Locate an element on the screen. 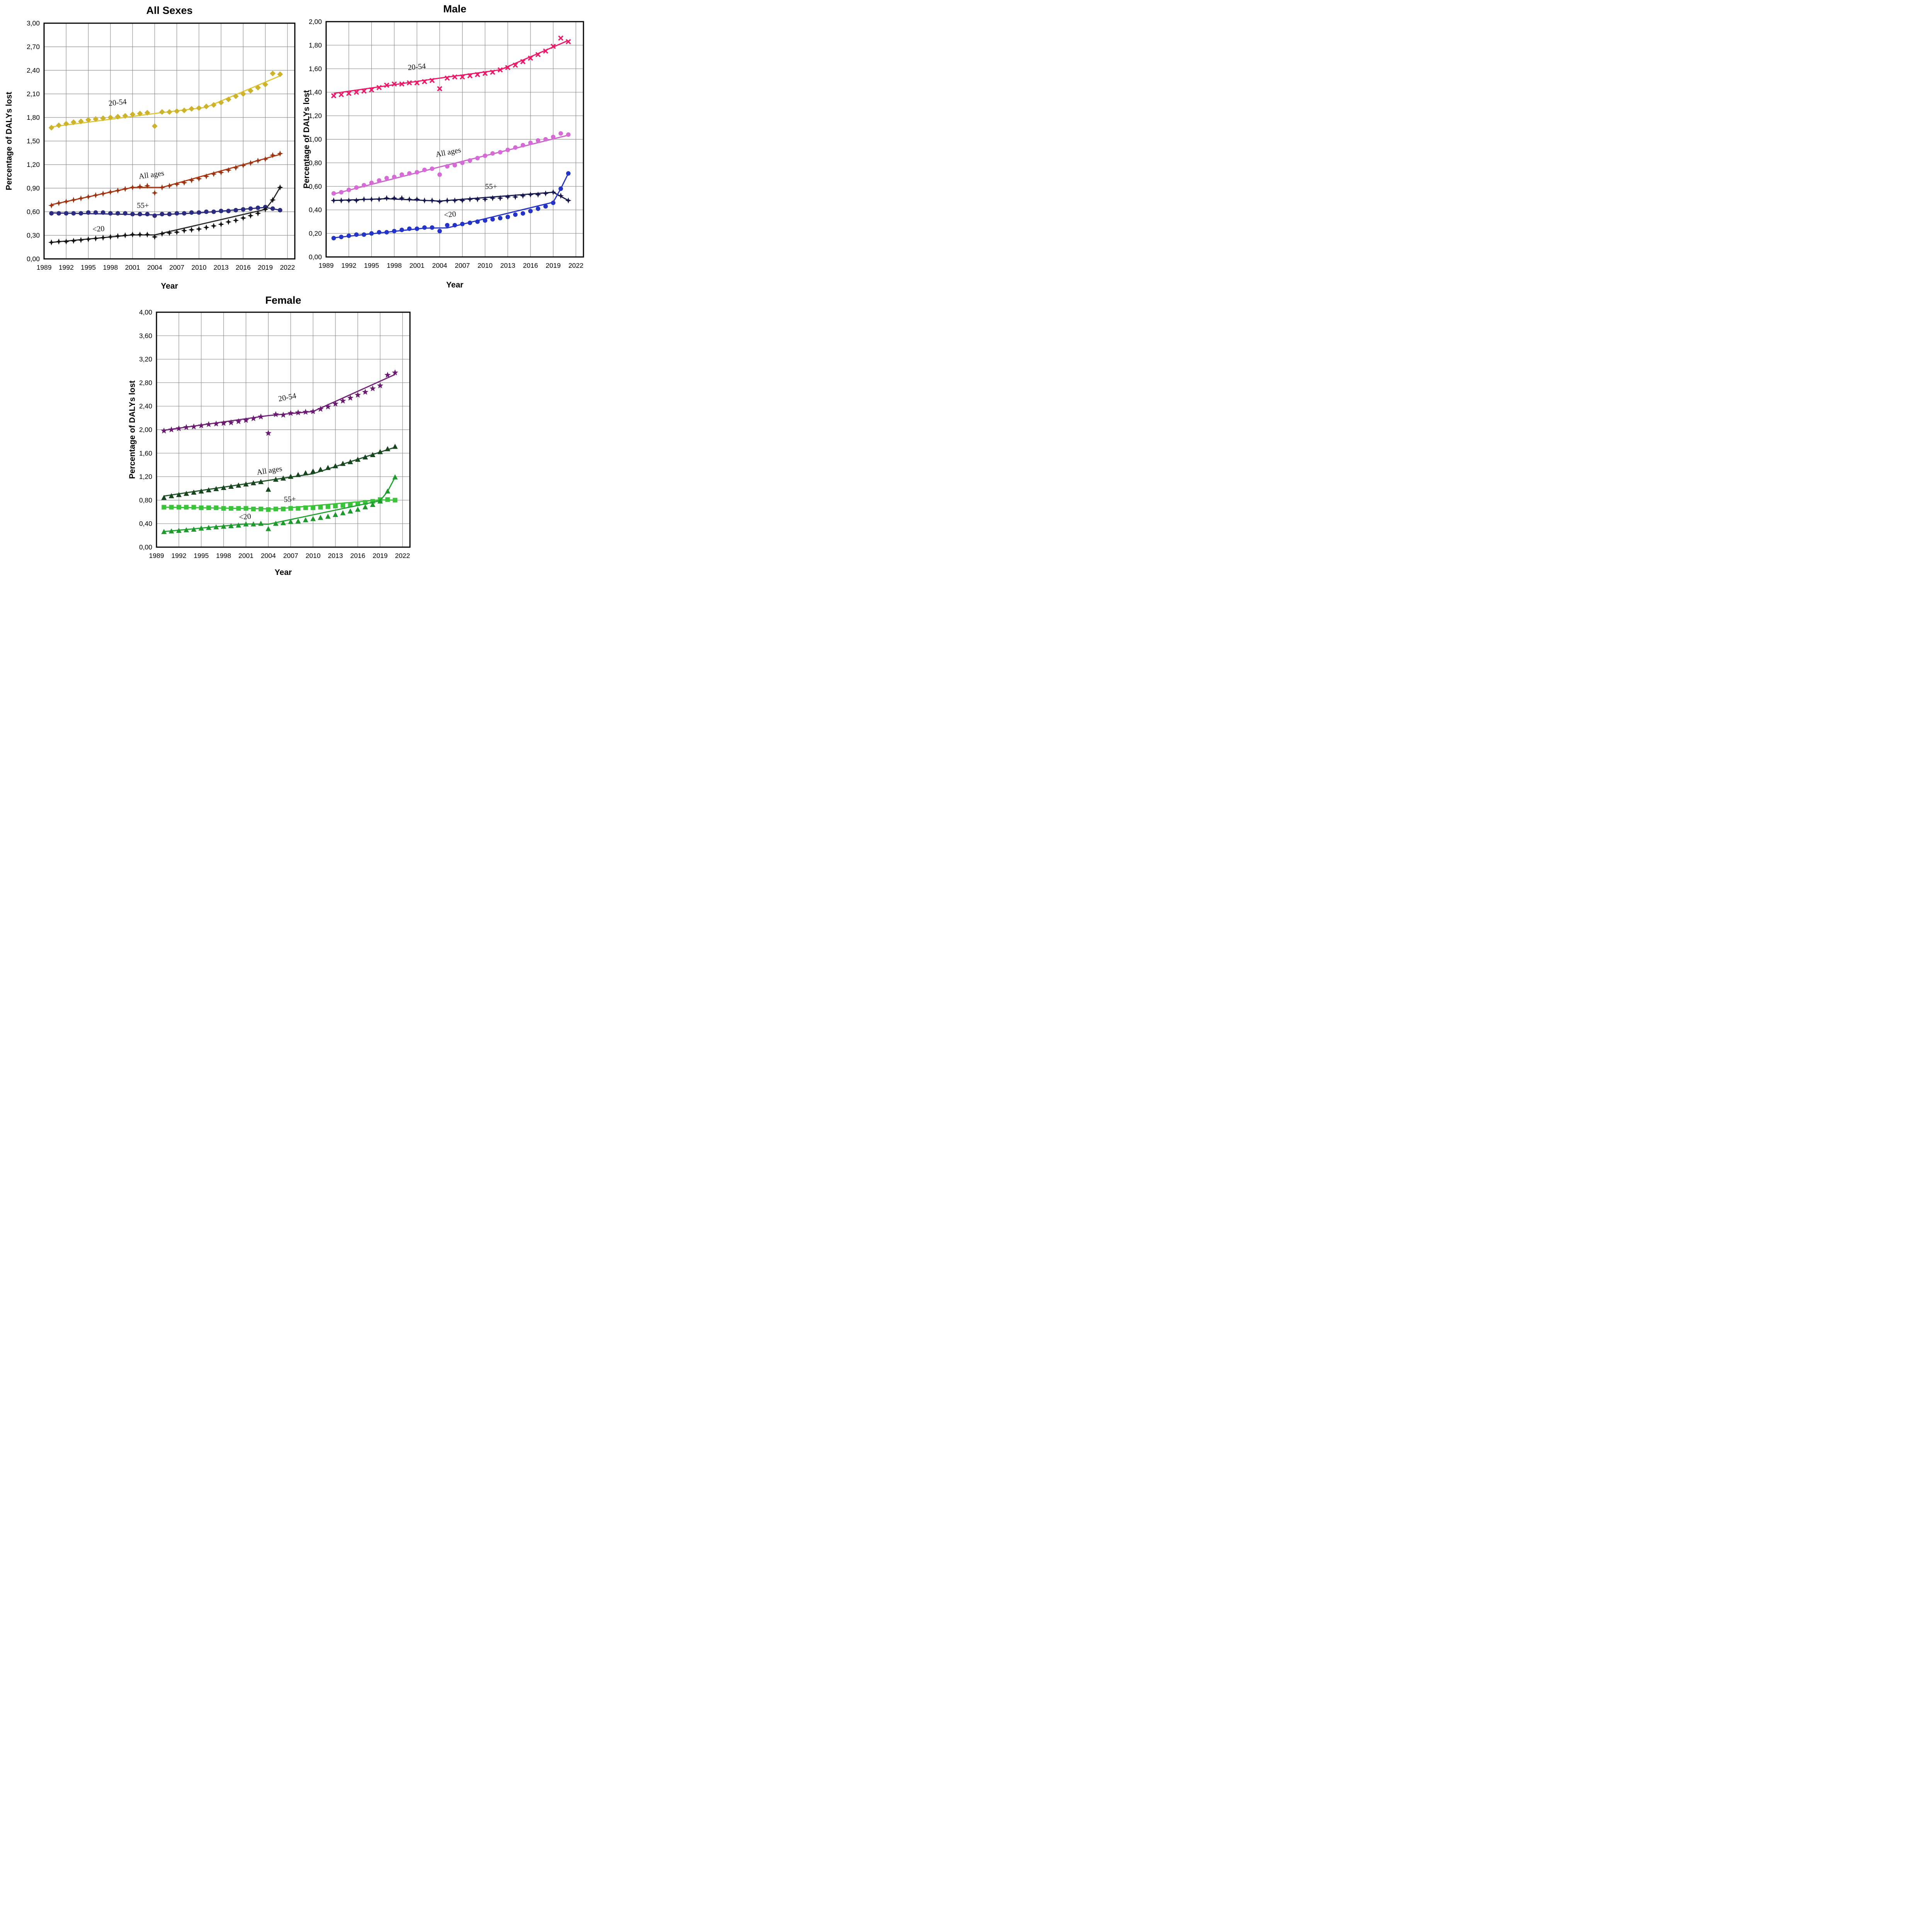  y-tick-label: 1,40 is located at coordinates (316, 92).